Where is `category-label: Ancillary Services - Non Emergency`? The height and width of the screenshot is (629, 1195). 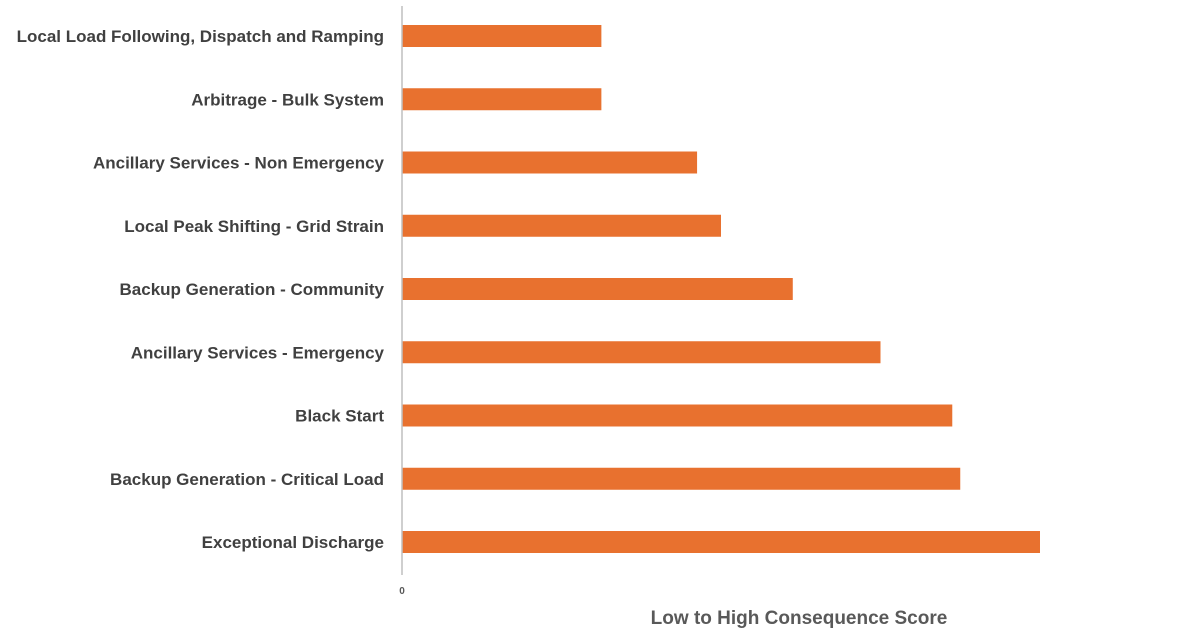
category-label: Ancillary Services - Non Emergency is located at coordinates (239, 163).